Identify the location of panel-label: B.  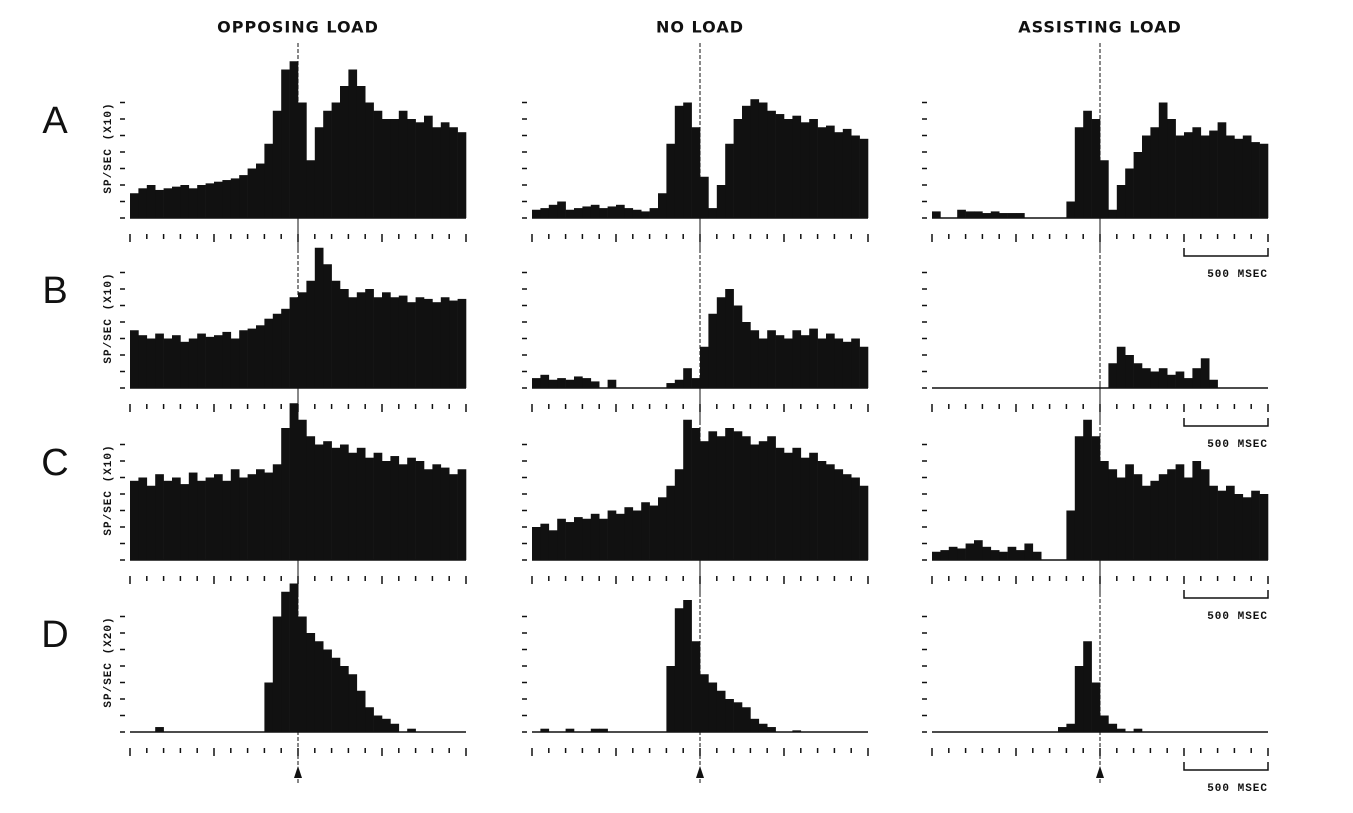
(54, 291).